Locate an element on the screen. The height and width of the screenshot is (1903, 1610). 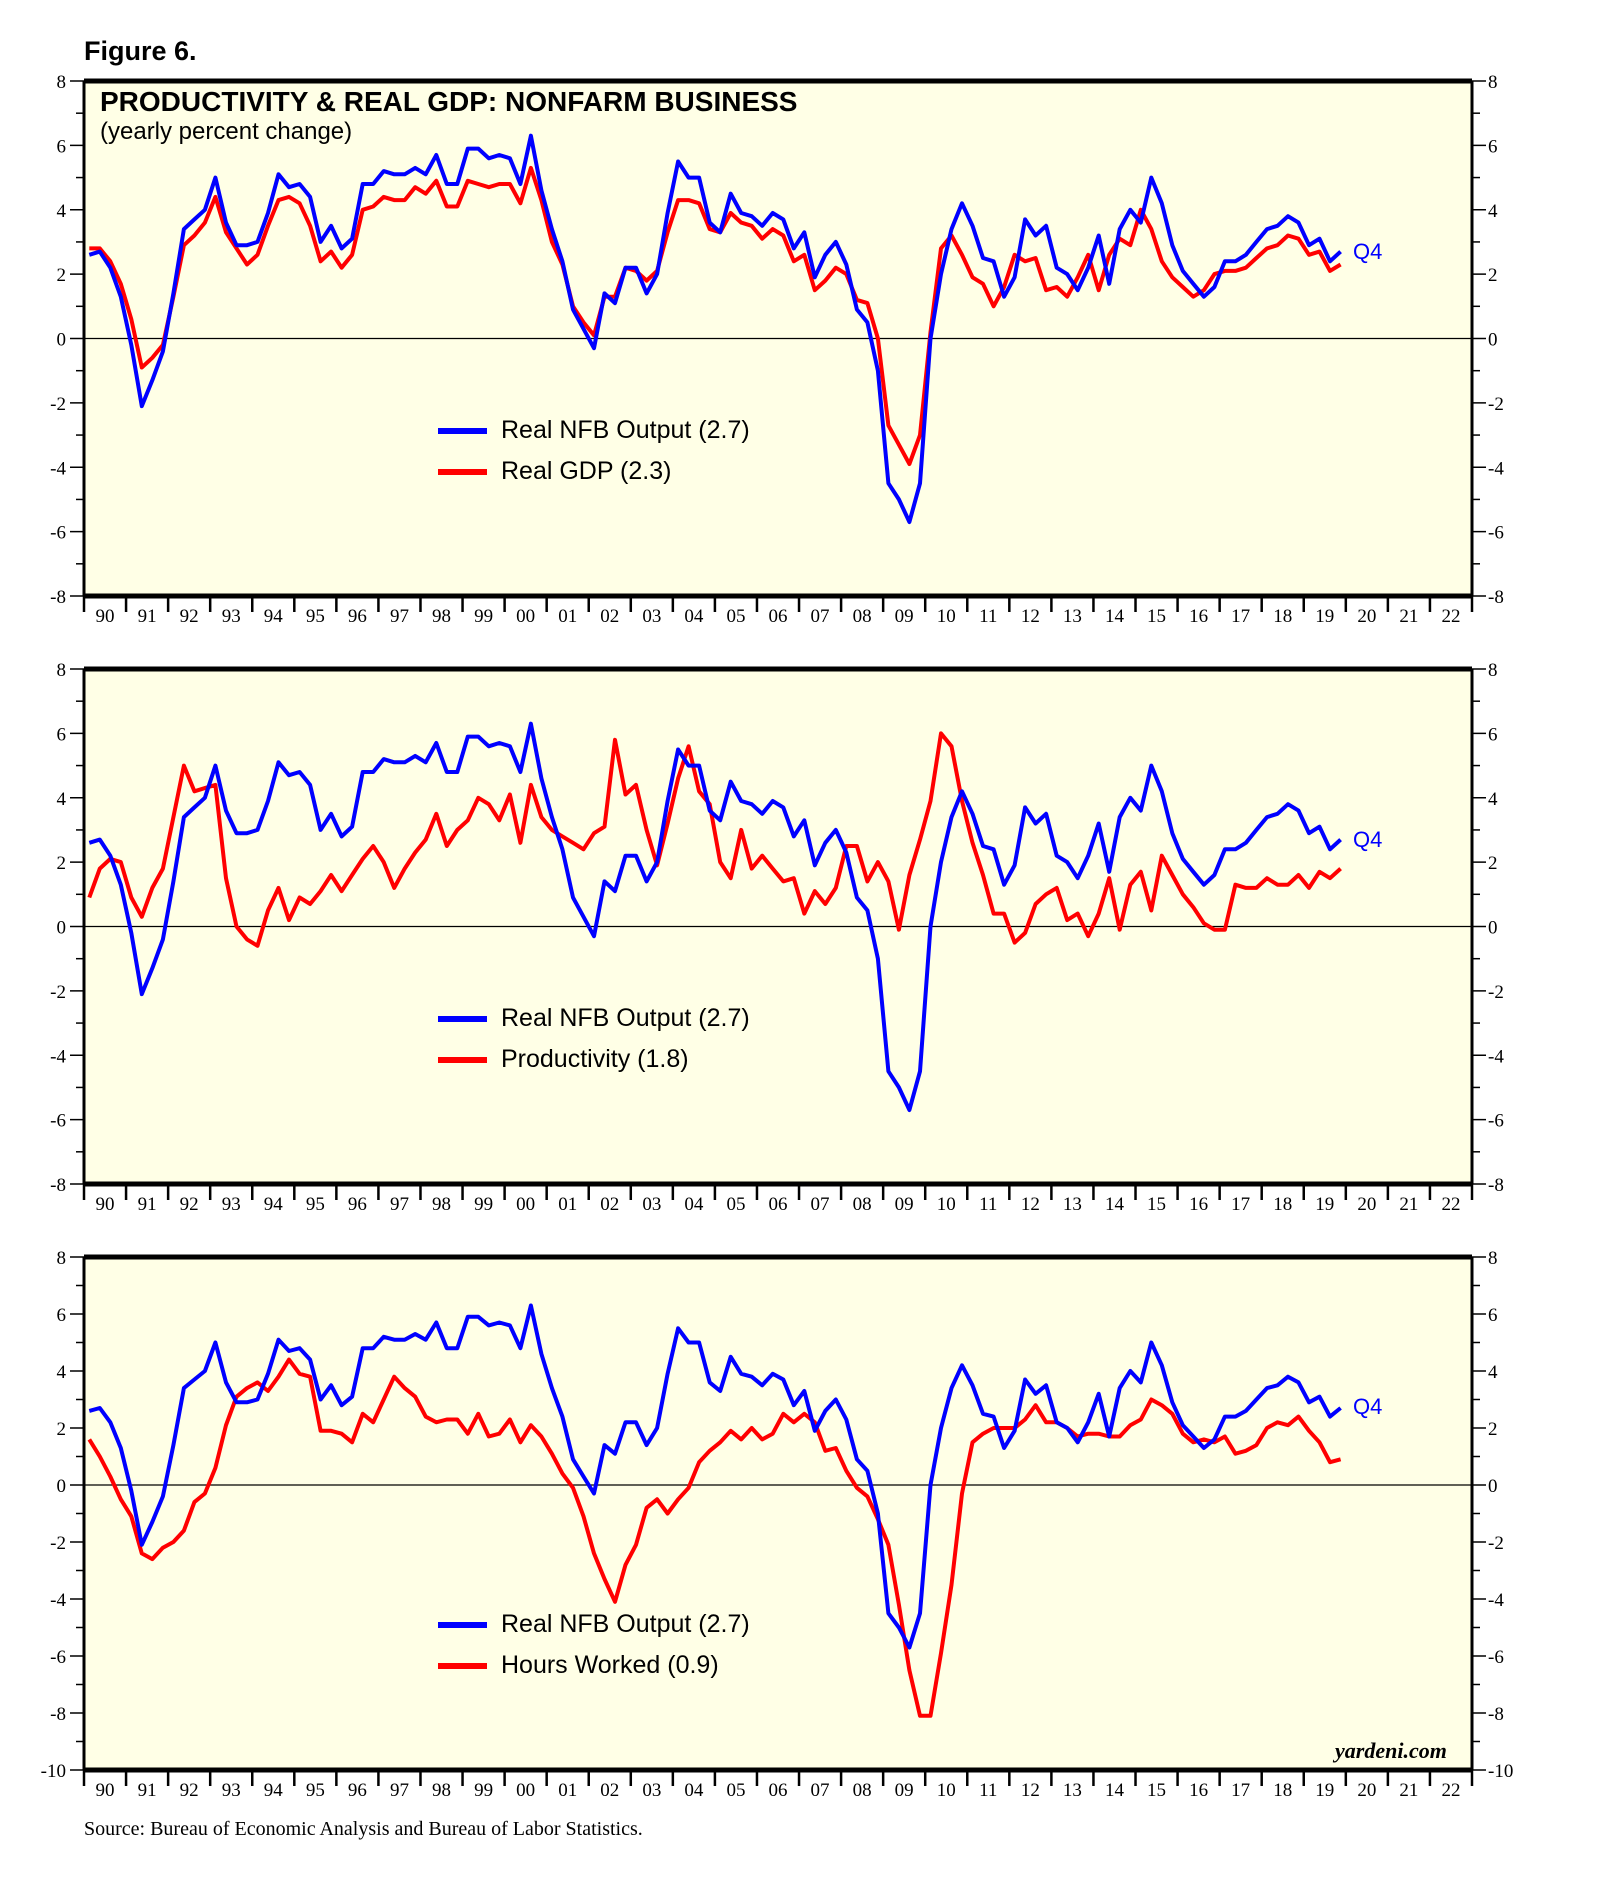
x-tick-label: 08 is located at coordinates (862, 1204).